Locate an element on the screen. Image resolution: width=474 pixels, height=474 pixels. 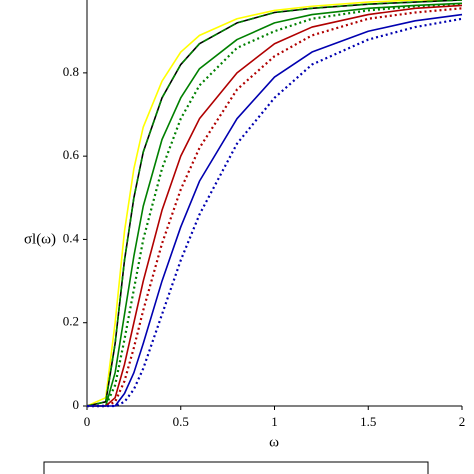
x-axis-label: ω is located at coordinates (274, 442).